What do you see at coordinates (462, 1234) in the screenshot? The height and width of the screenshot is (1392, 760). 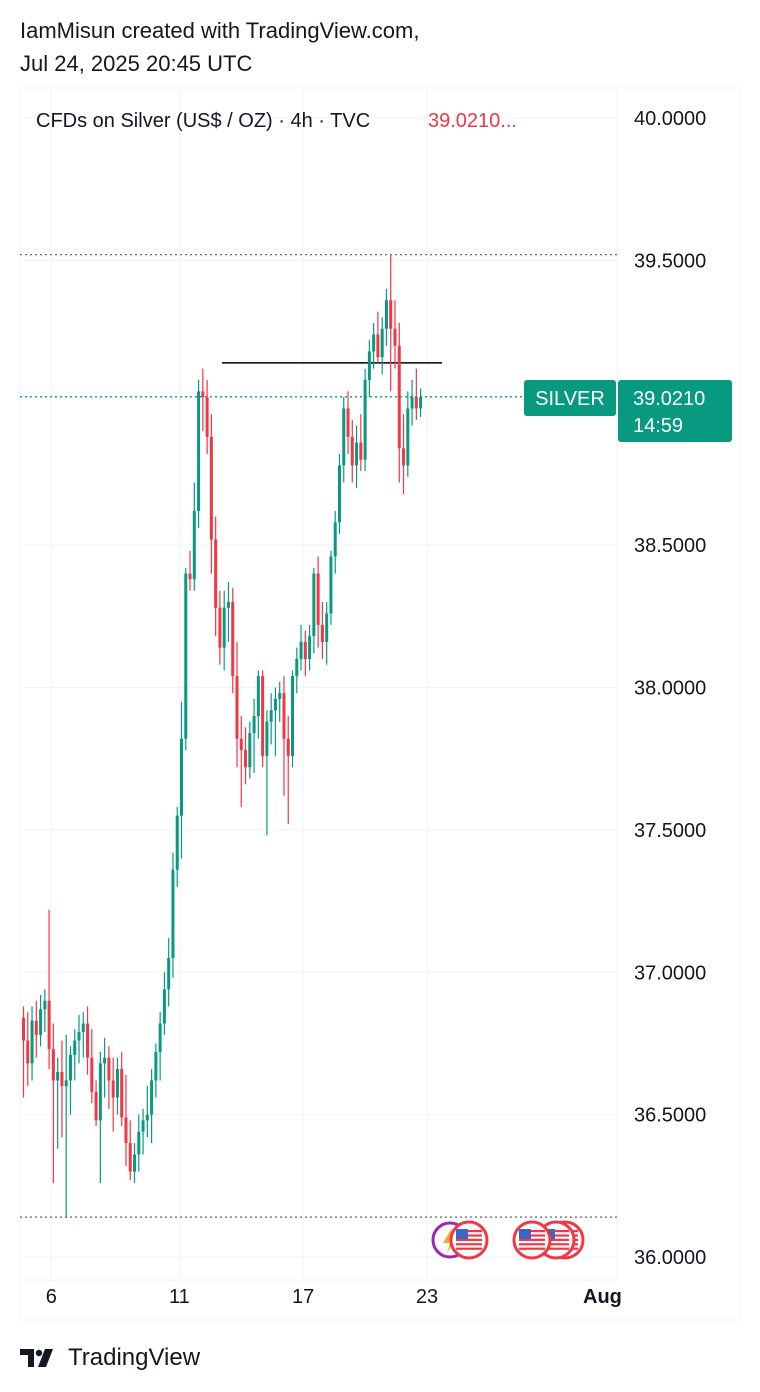 I see `flag-canton` at bounding box center [462, 1234].